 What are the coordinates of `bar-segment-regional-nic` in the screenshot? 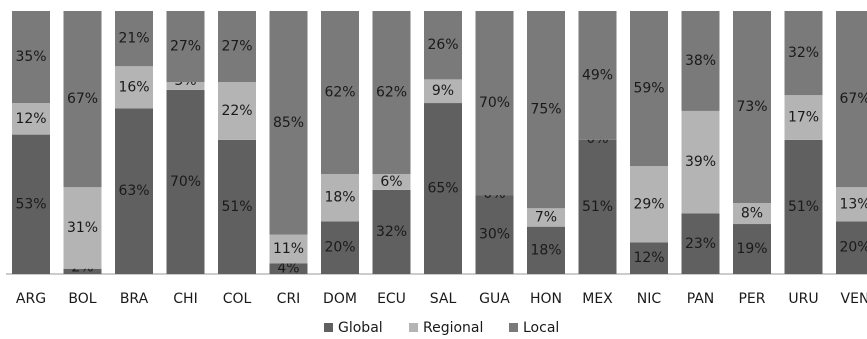 It's located at (649, 204).